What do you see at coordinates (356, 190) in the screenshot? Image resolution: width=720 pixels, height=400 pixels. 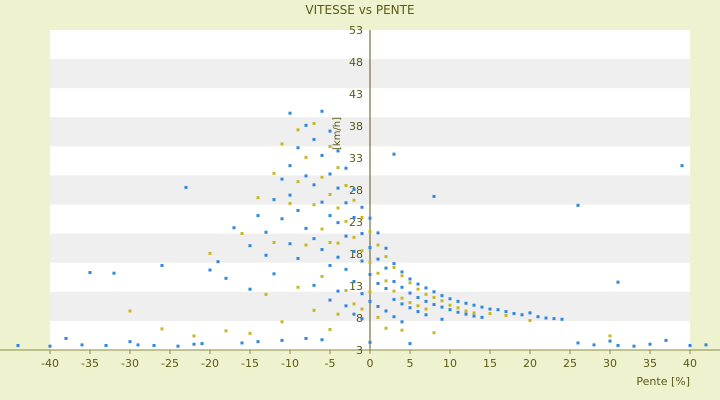 I see `y-tick-label: 28` at bounding box center [356, 190].